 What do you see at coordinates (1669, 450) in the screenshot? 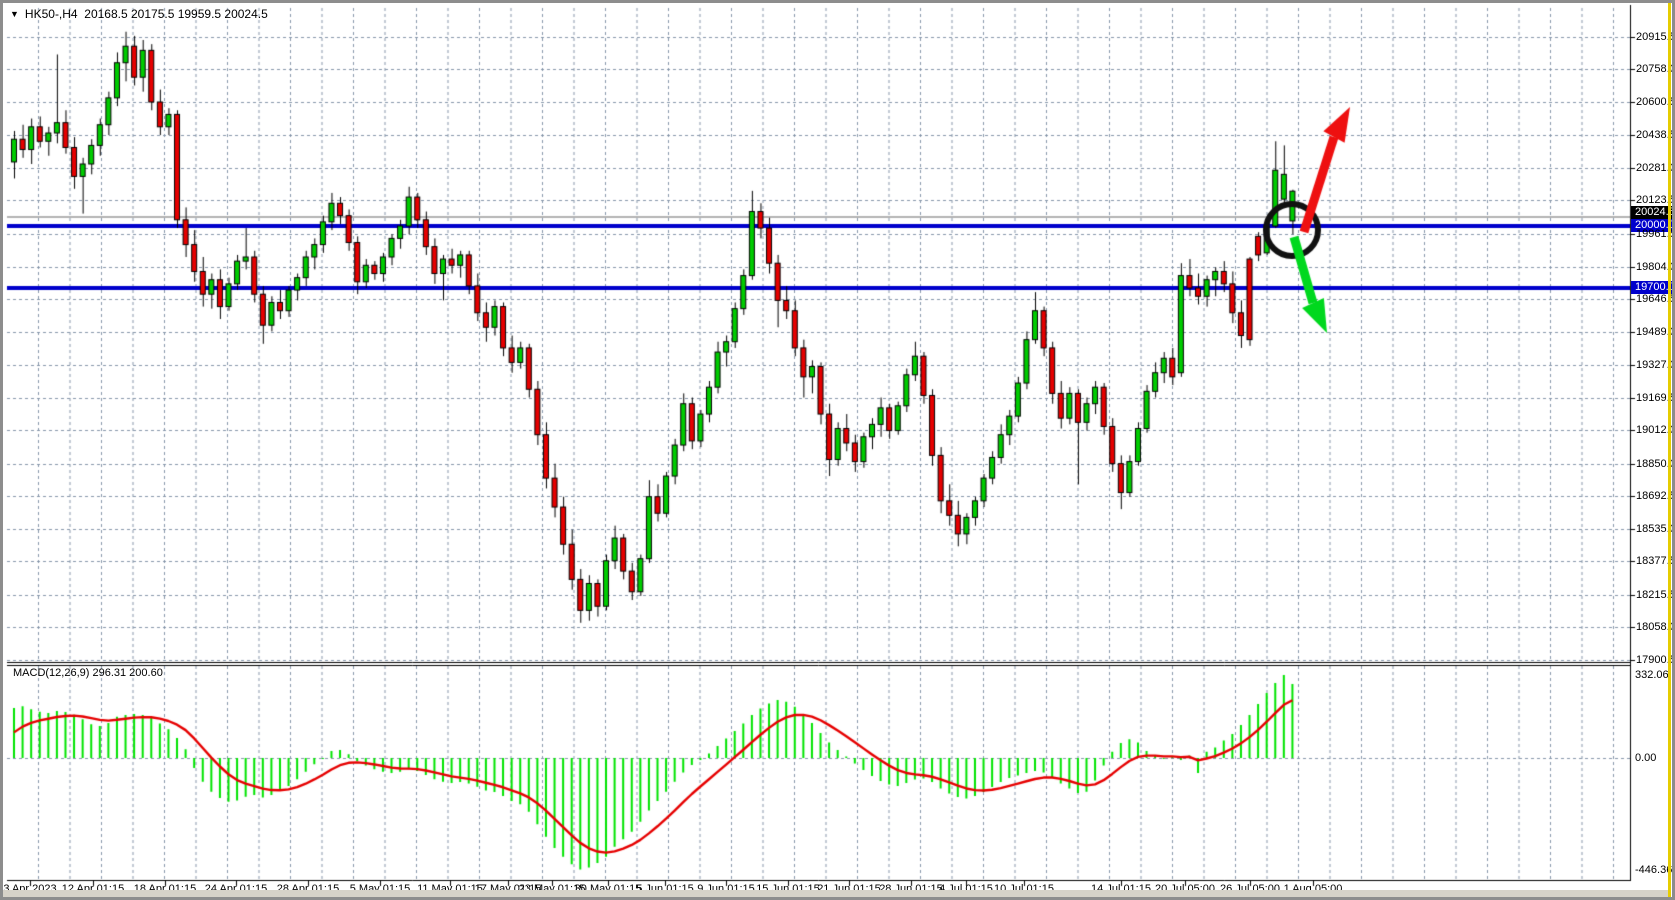
I see `window-edge-highlight` at bounding box center [1669, 450].